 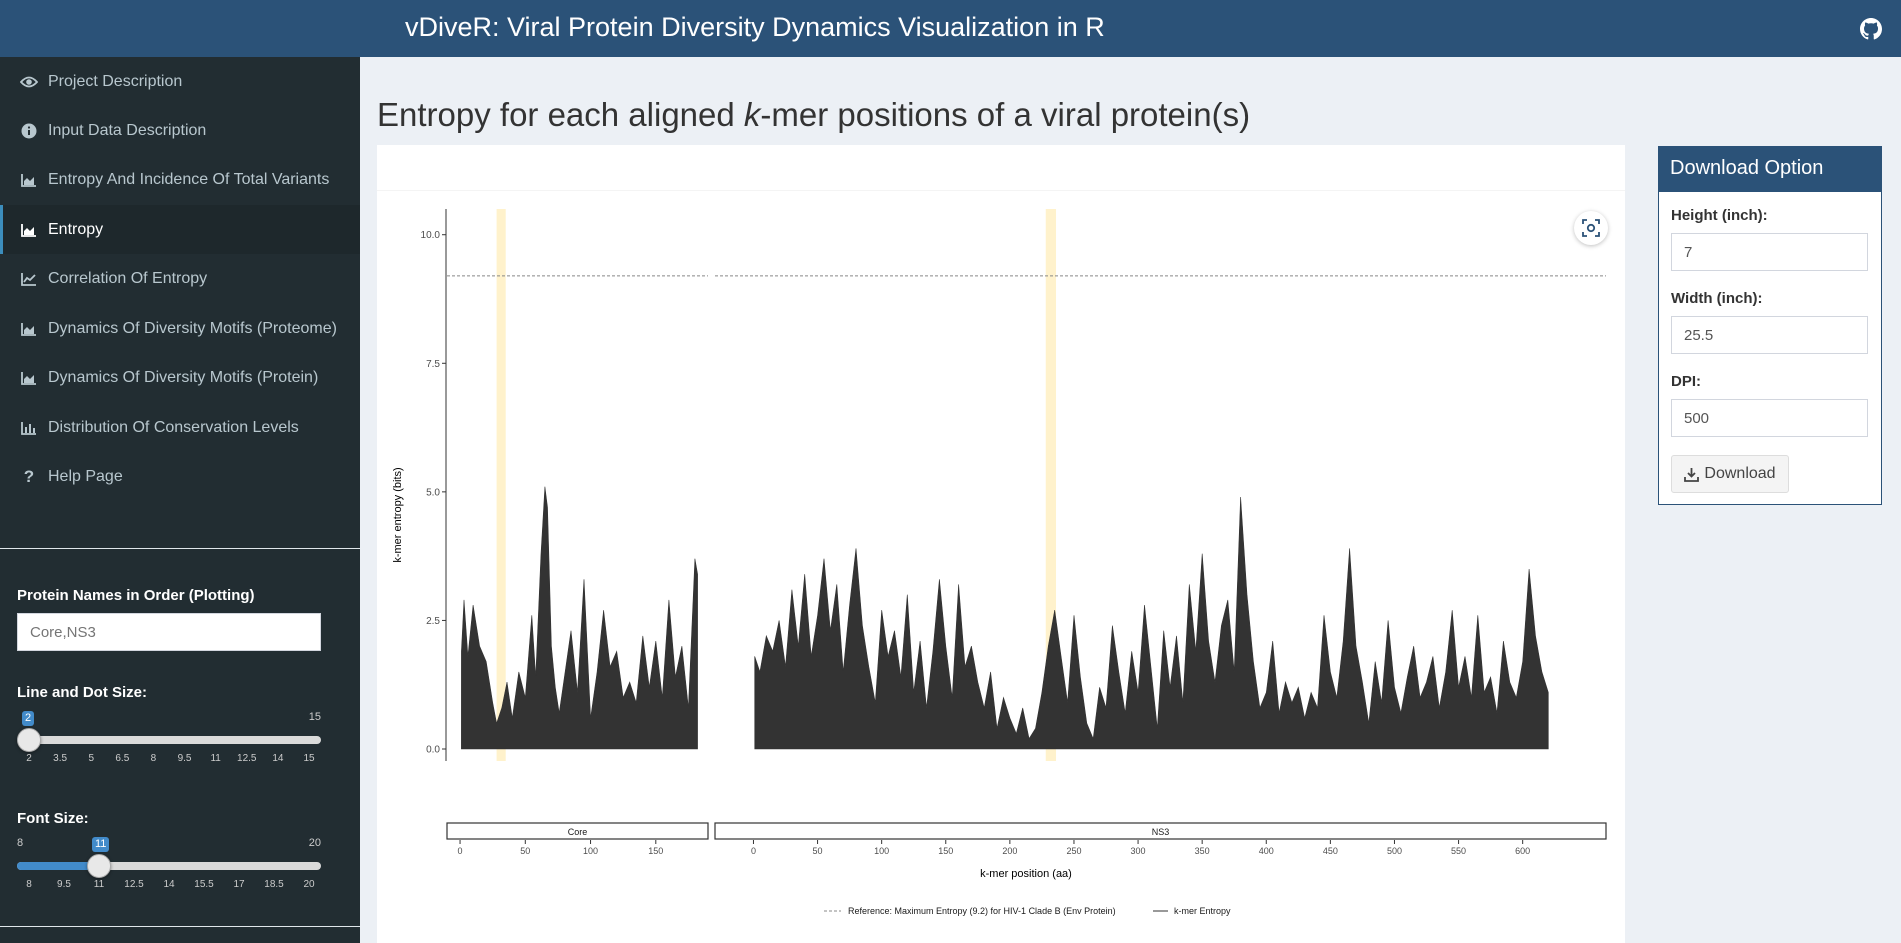 I want to click on slider-tick-label: 20, so click(x=309, y=884).